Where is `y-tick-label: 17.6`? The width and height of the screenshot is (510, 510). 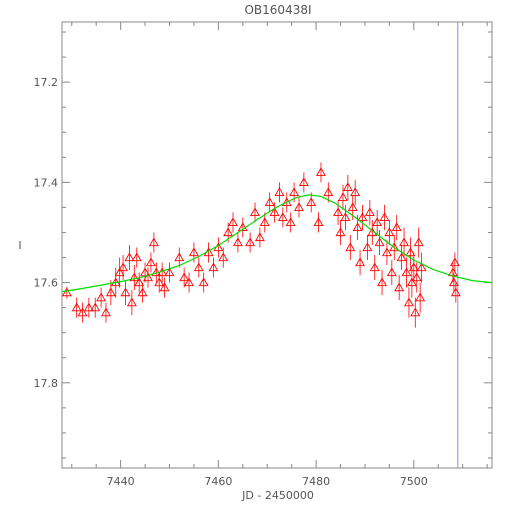
y-tick-label: 17.6 is located at coordinates (46, 283).